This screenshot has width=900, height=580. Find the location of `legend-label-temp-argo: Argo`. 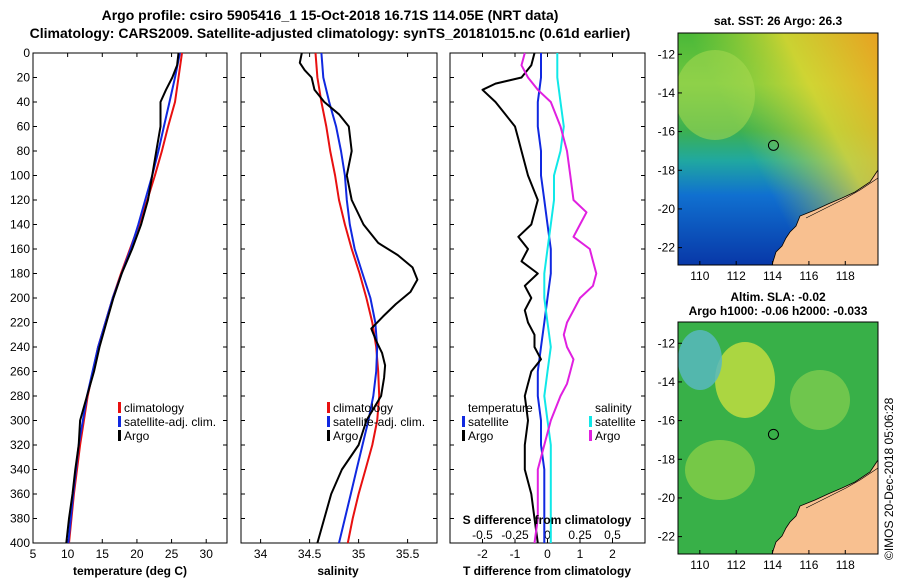

legend-label-temp-argo: Argo is located at coordinates (481, 436).